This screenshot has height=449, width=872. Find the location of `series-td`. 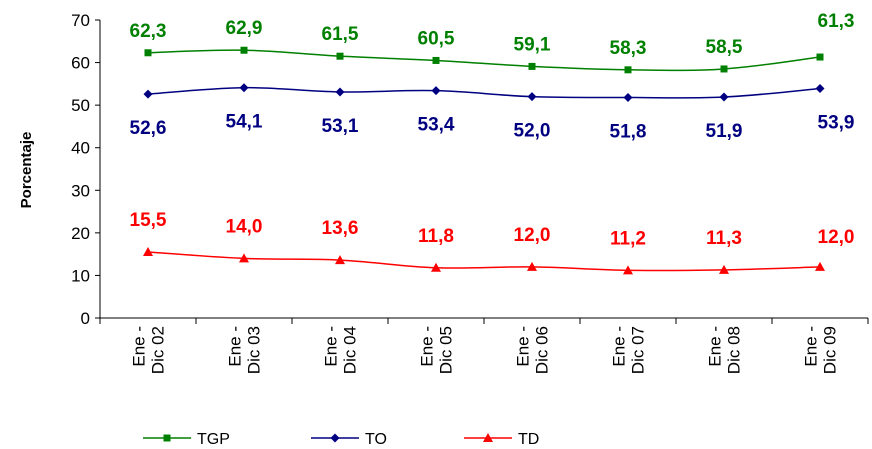

series-td is located at coordinates (484, 261).